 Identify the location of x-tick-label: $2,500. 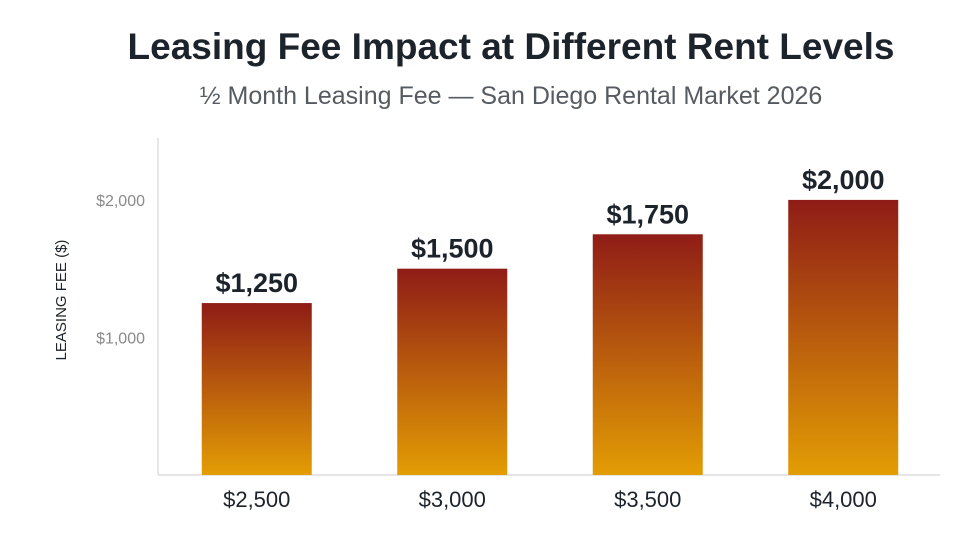
(256, 499).